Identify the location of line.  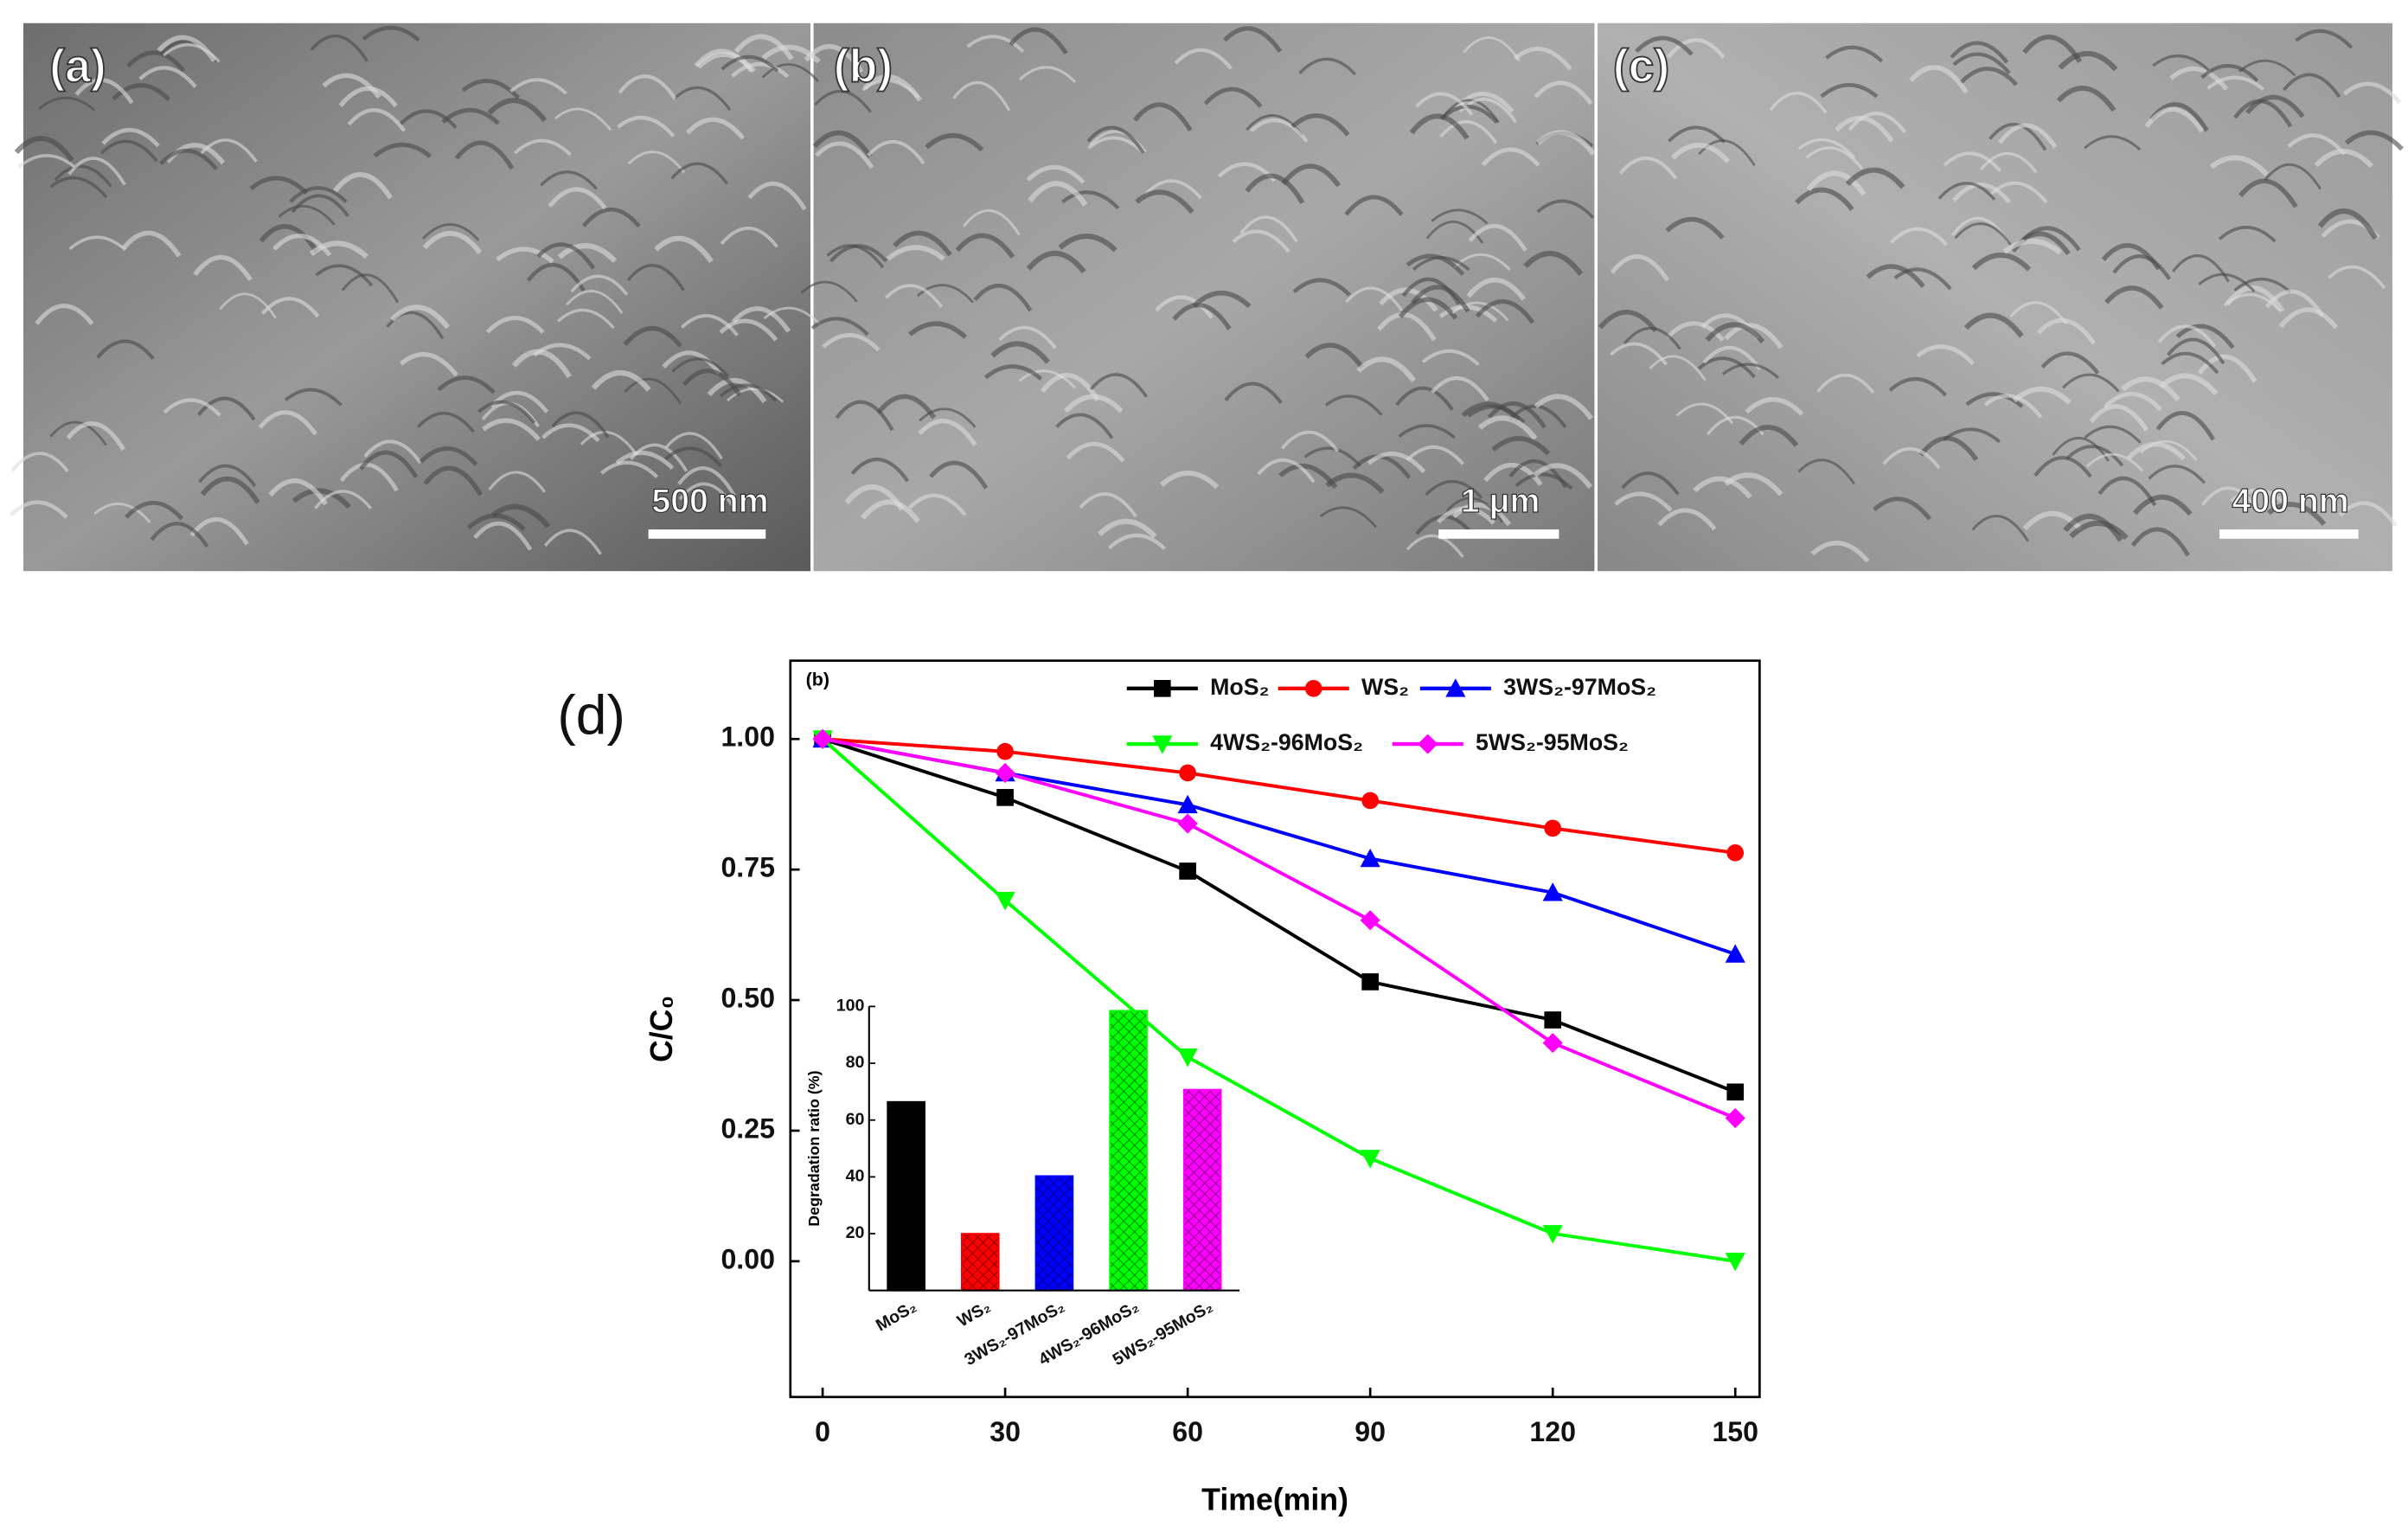
(1278, 1000).